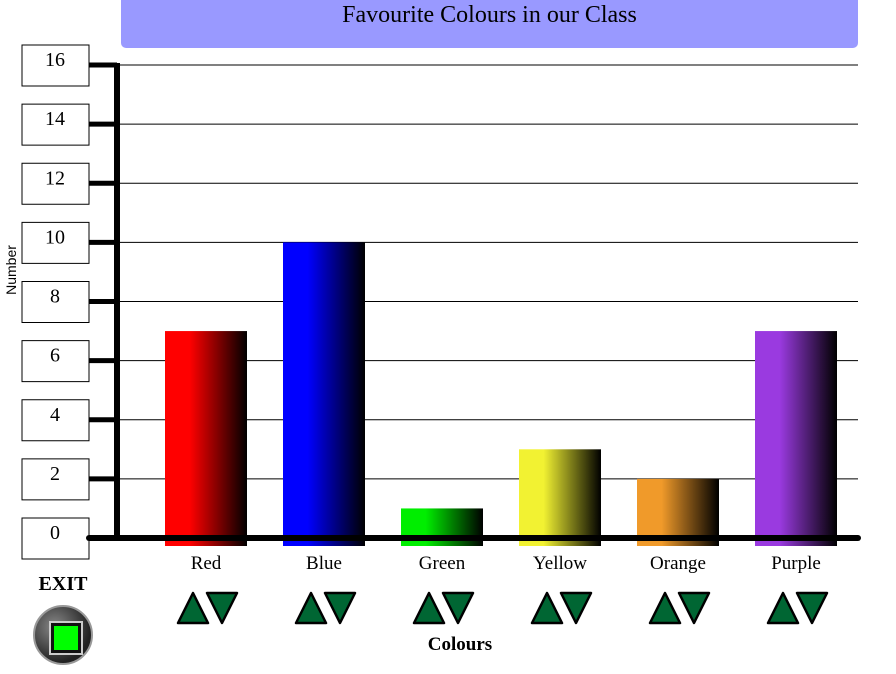  What do you see at coordinates (678, 563) in the screenshot?
I see `x-tick-label: Orange` at bounding box center [678, 563].